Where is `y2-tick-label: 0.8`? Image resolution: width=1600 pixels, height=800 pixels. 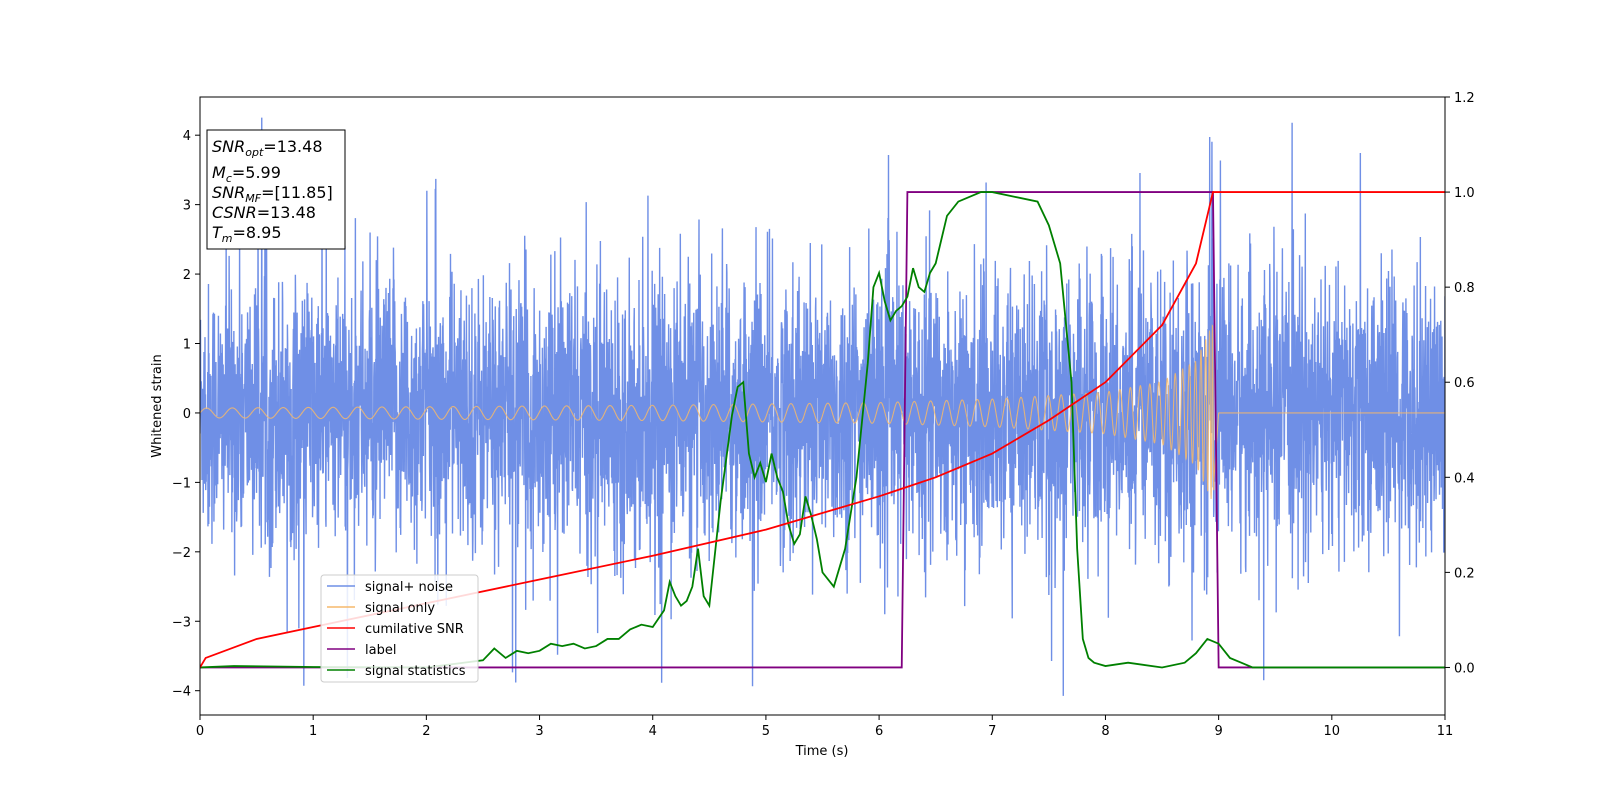
y2-tick-label: 0.8 is located at coordinates (1464, 288).